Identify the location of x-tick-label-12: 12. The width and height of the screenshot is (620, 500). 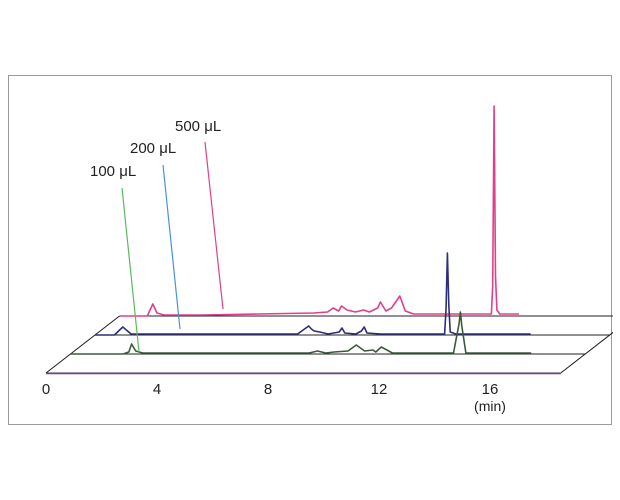
(379, 389).